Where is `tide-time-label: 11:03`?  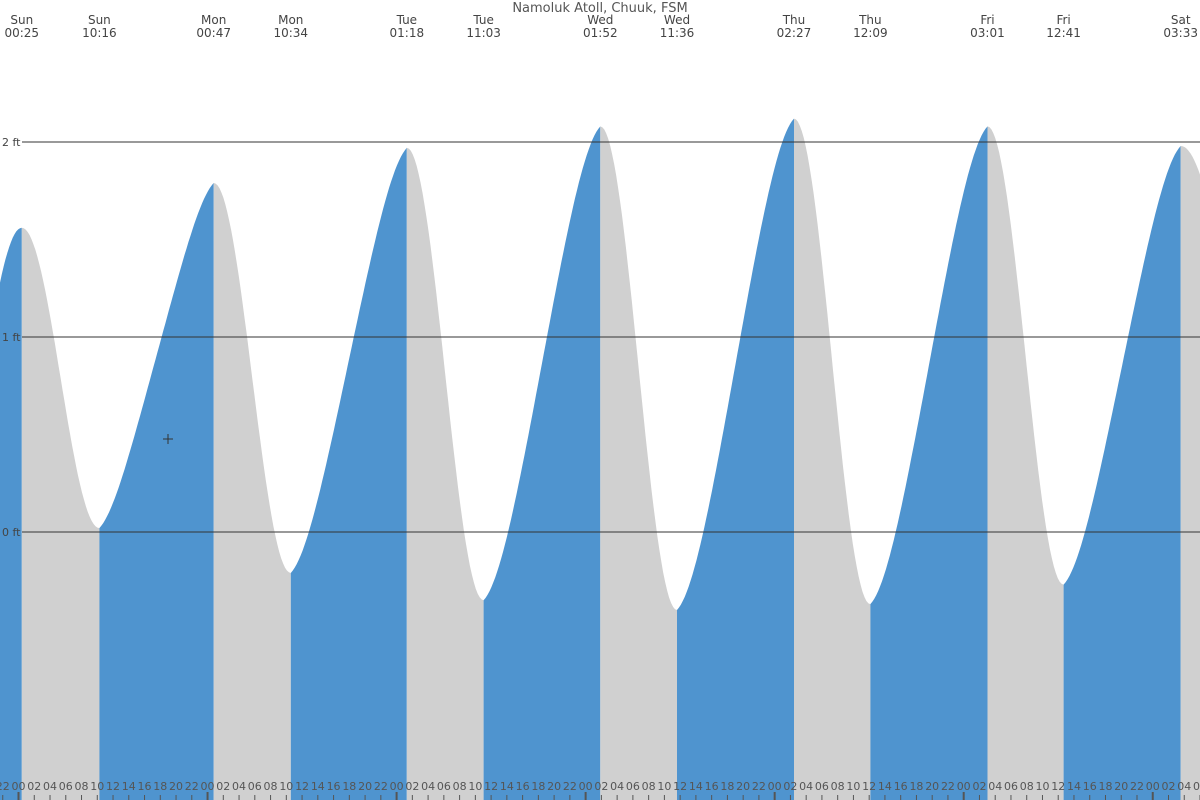
tide-time-label: 11:03 is located at coordinates (483, 33).